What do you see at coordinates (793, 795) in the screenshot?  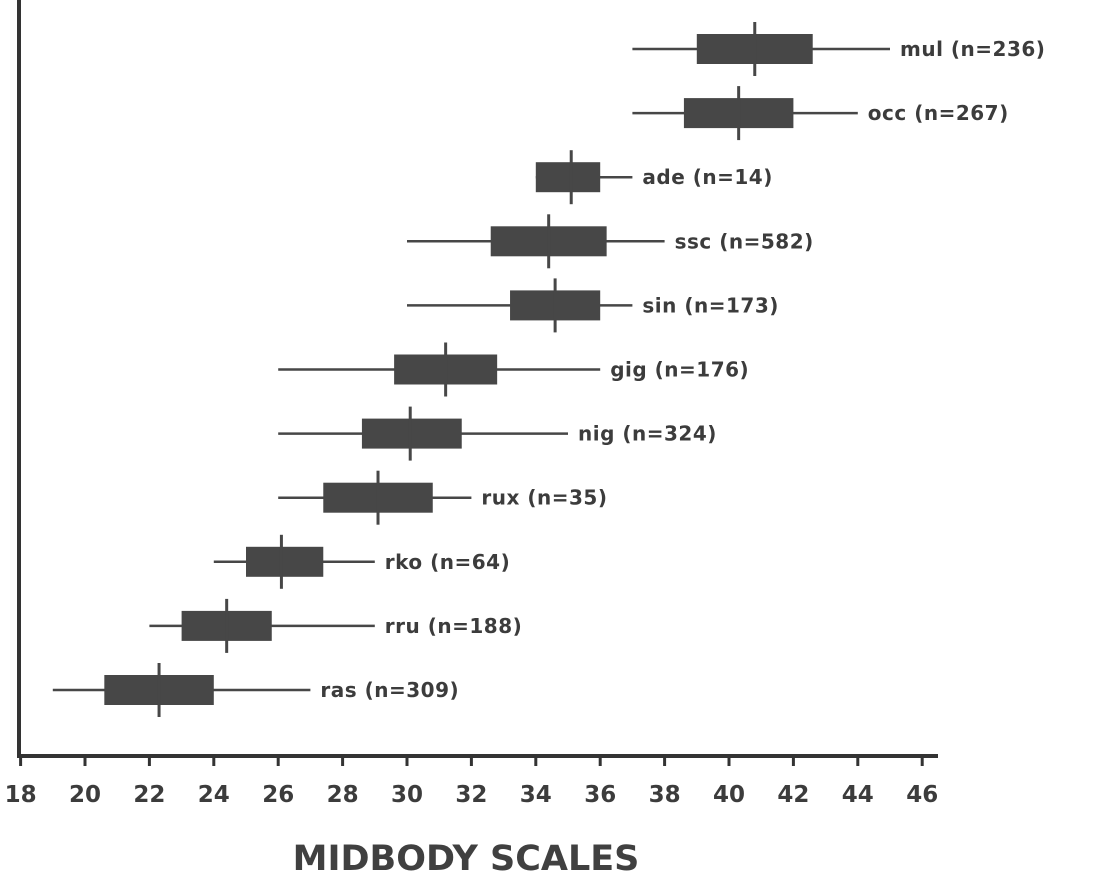 I see `x-tick-label: 42` at bounding box center [793, 795].